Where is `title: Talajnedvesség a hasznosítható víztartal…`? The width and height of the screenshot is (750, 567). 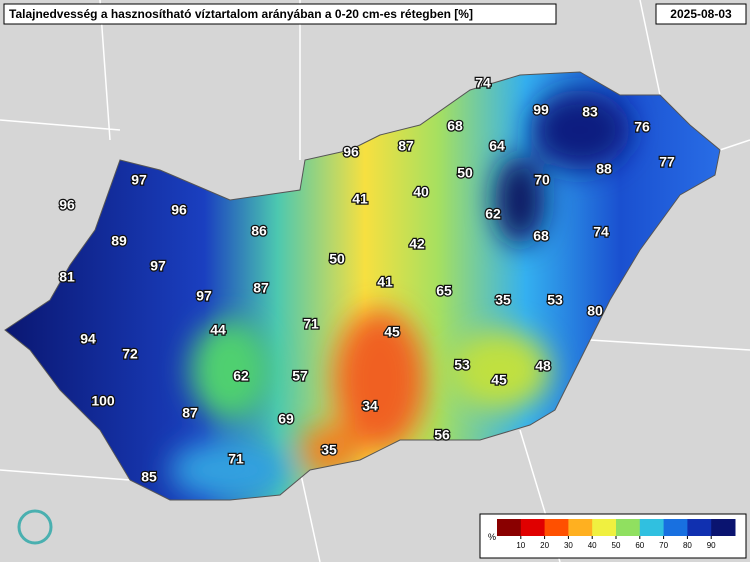
title: Talajnedvesség a hasznosítható víztartal… is located at coordinates (241, 14).